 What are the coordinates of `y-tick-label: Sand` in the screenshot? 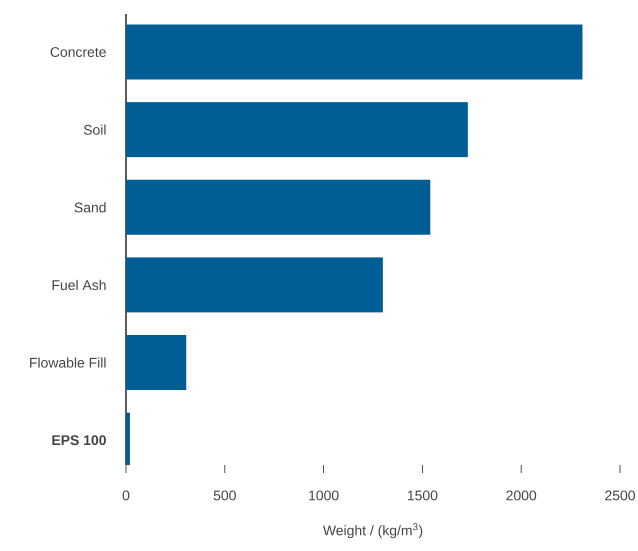 It's located at (90, 207).